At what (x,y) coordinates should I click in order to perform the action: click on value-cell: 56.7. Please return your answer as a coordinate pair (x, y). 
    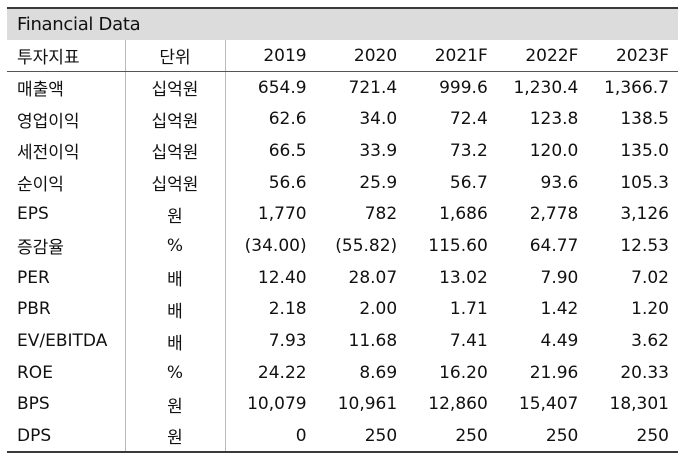
    Looking at the image, I should click on (468, 182).